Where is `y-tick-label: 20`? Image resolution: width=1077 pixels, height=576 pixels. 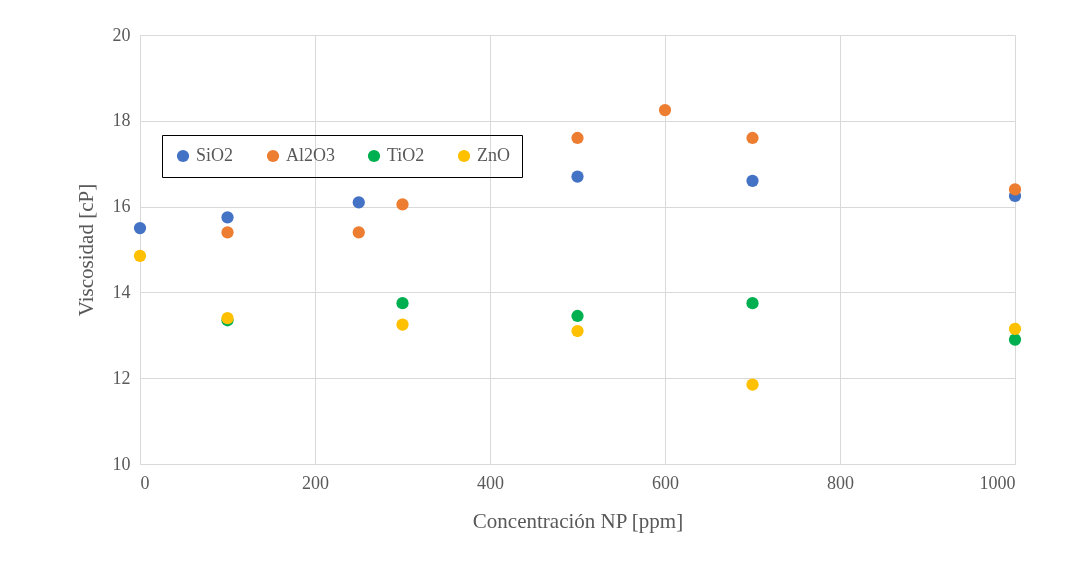
y-tick-label: 20 is located at coordinates (121, 34).